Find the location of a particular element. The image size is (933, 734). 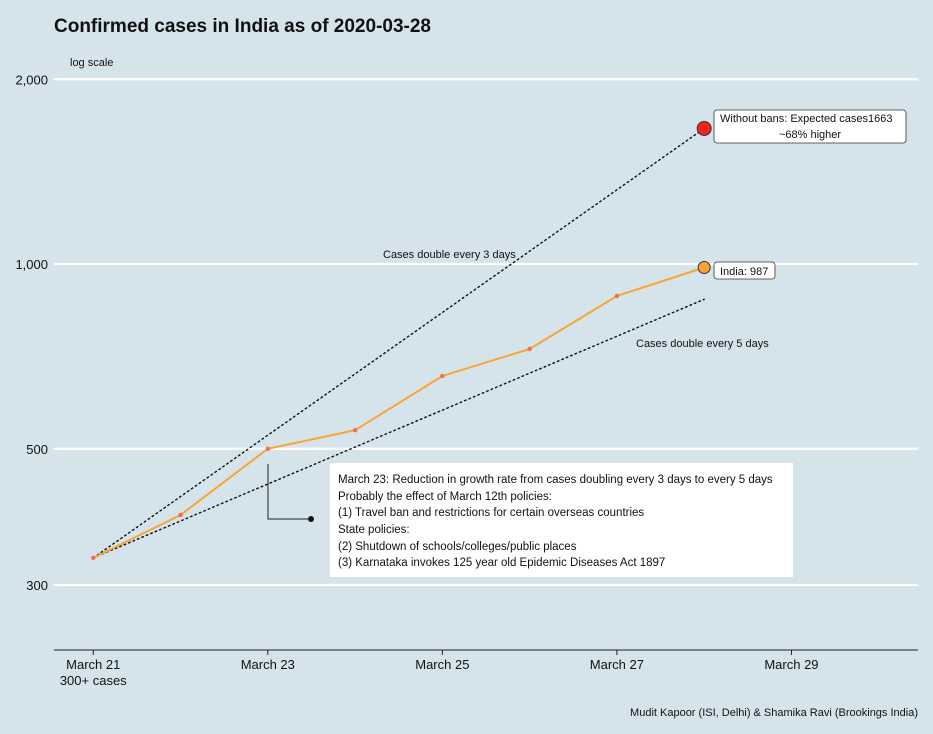

annotation-line: State policies: is located at coordinates (374, 530).